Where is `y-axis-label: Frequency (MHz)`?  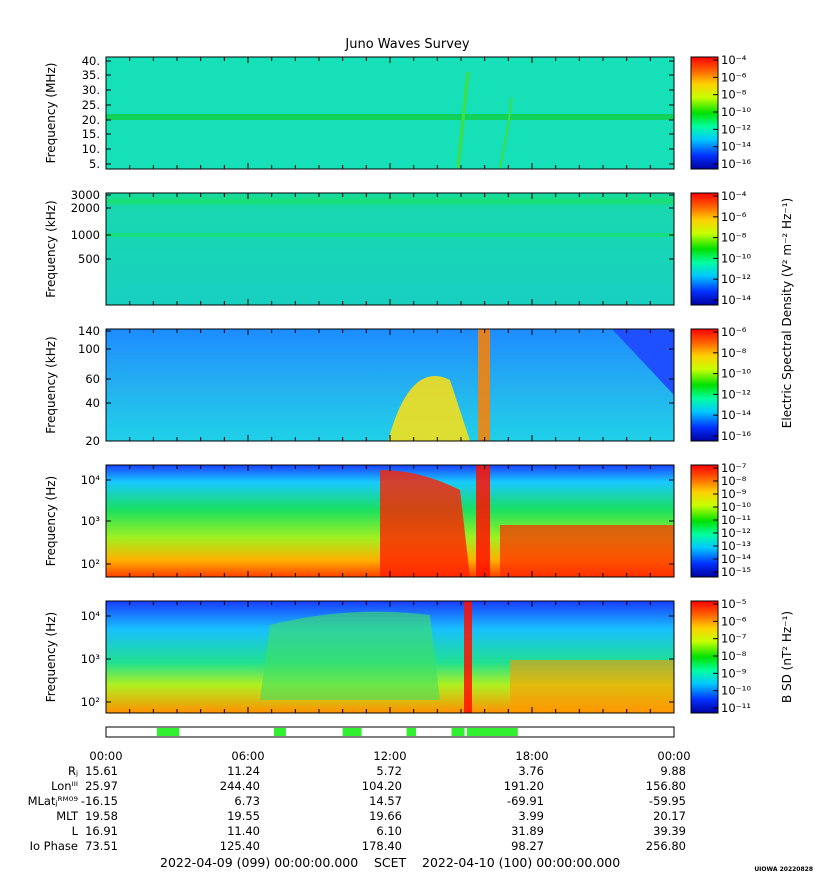
y-axis-label: Frequency (MHz) is located at coordinates (51, 113).